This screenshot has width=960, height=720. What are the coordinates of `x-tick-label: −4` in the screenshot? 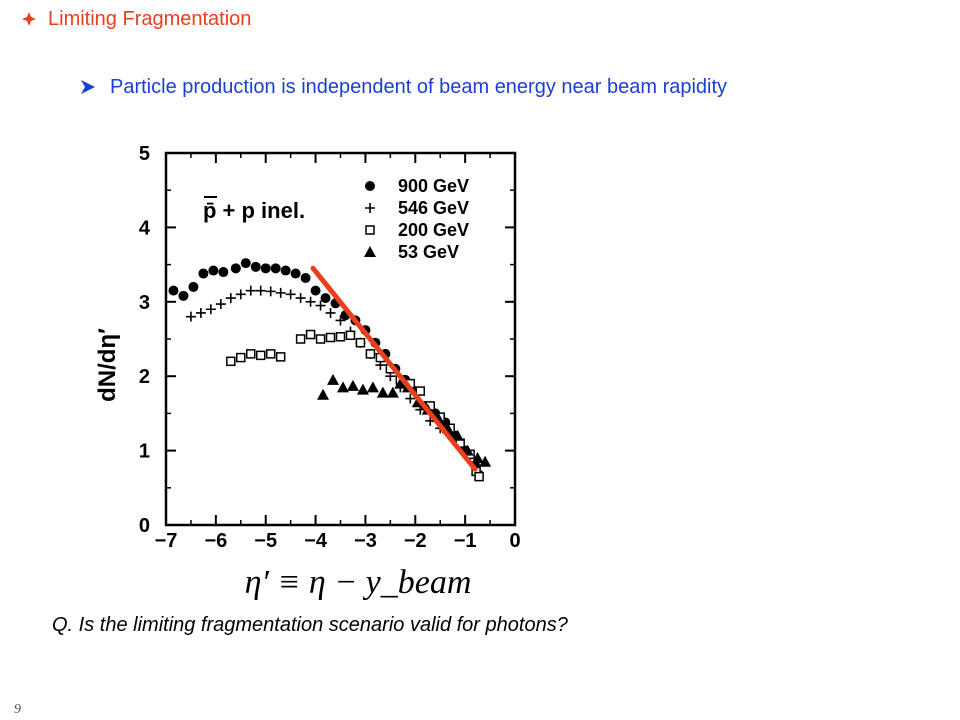 It's located at (316, 541).